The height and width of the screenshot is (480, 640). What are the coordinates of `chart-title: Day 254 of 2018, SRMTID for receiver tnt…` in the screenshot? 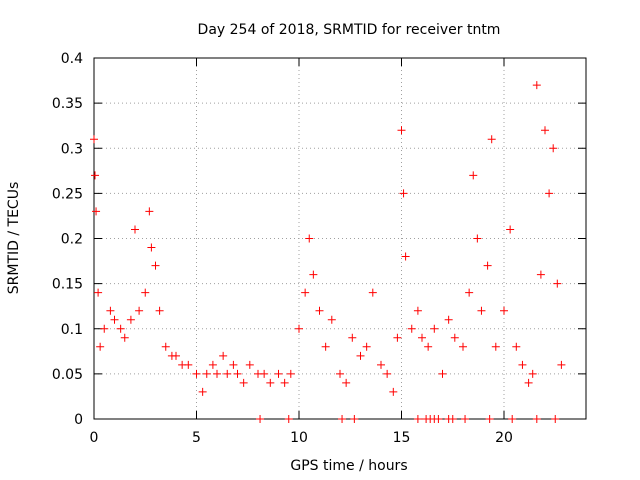 It's located at (349, 30).